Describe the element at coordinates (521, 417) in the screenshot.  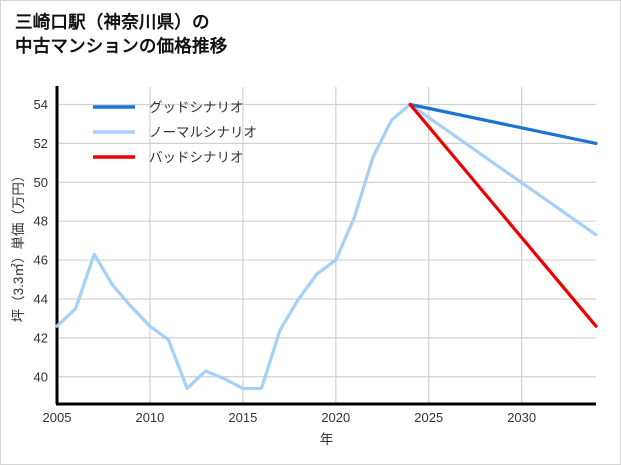
I see `x-tick-label: 2030` at that location.